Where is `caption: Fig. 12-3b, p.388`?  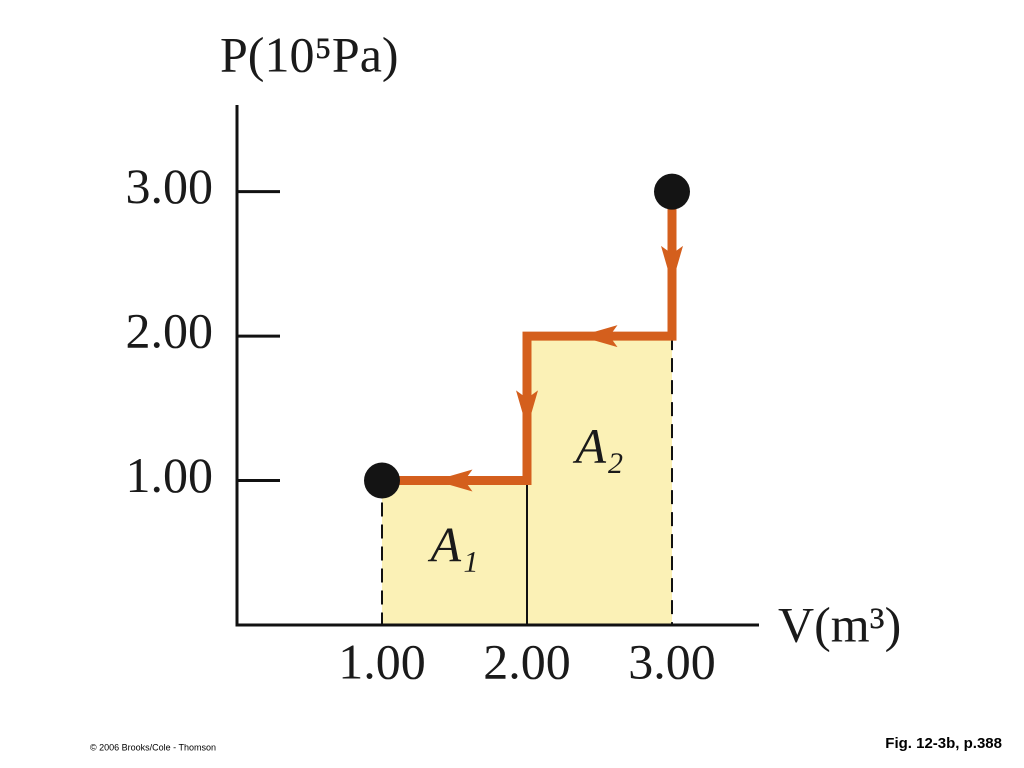 caption: Fig. 12-3b, p.388 is located at coordinates (943, 743).